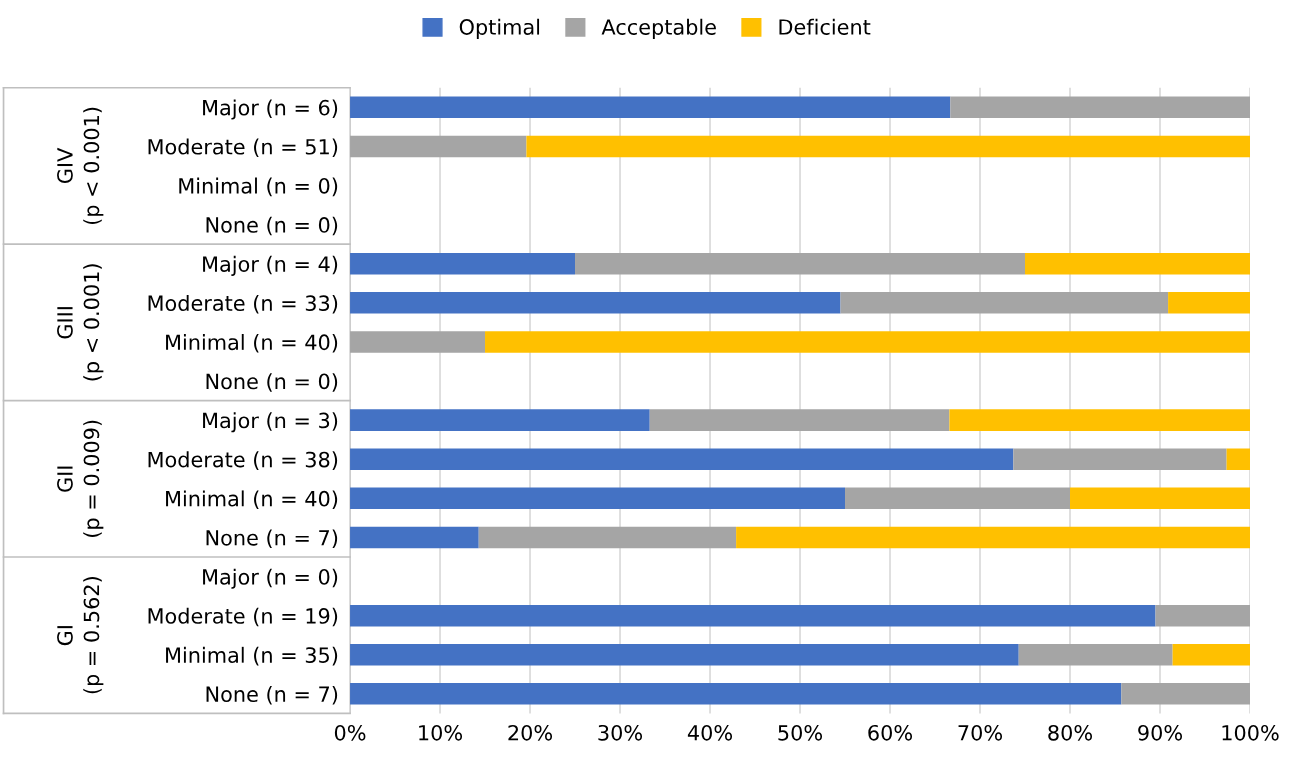  What do you see at coordinates (270, 578) in the screenshot?
I see `y-tick-label: Major (n = 0)` at bounding box center [270, 578].